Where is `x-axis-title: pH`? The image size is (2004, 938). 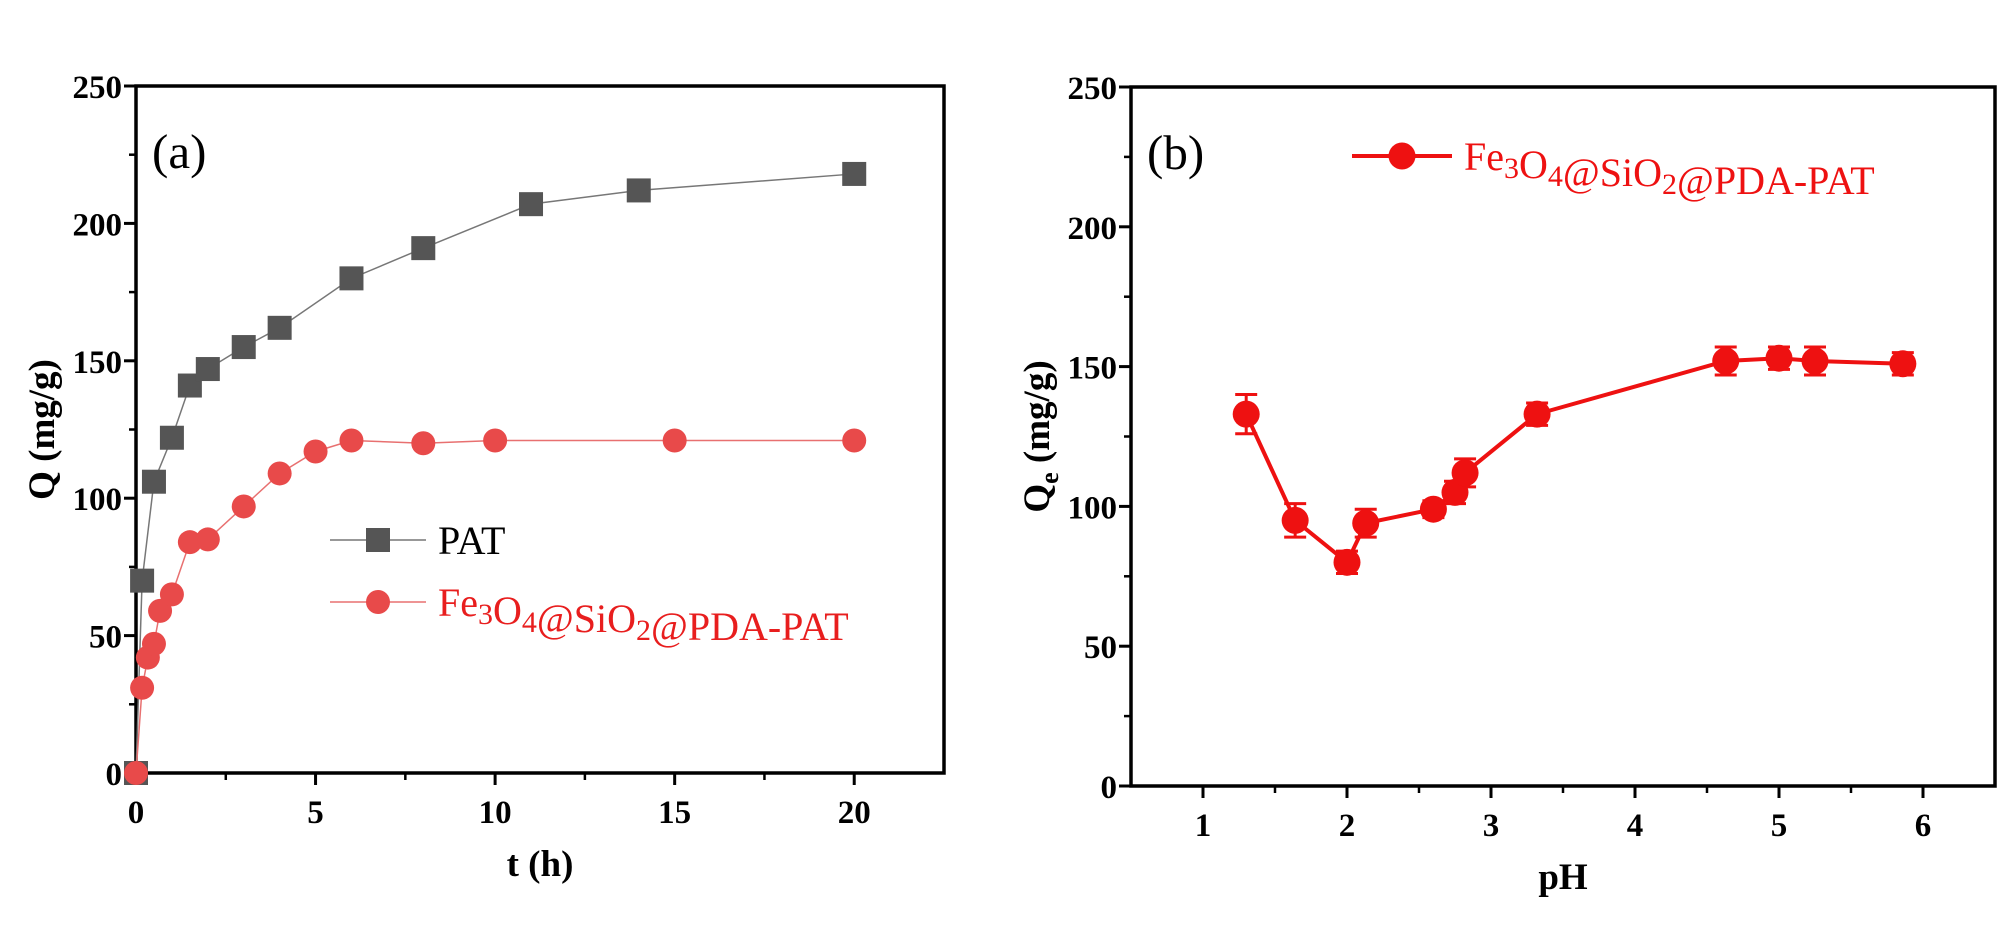
x-axis-title: pH is located at coordinates (1563, 877).